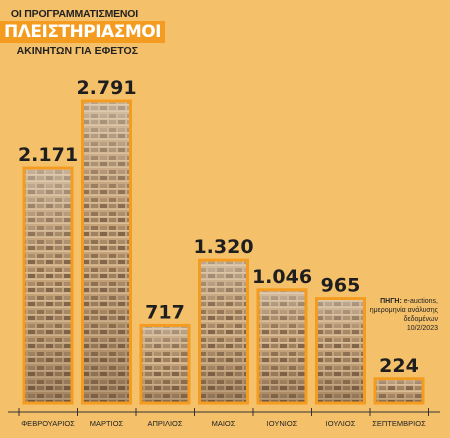  What do you see at coordinates (399, 423) in the screenshot?
I see `x-tick-label: ΣΕΠΤΕΜΒΡΙΟΣ` at bounding box center [399, 423].